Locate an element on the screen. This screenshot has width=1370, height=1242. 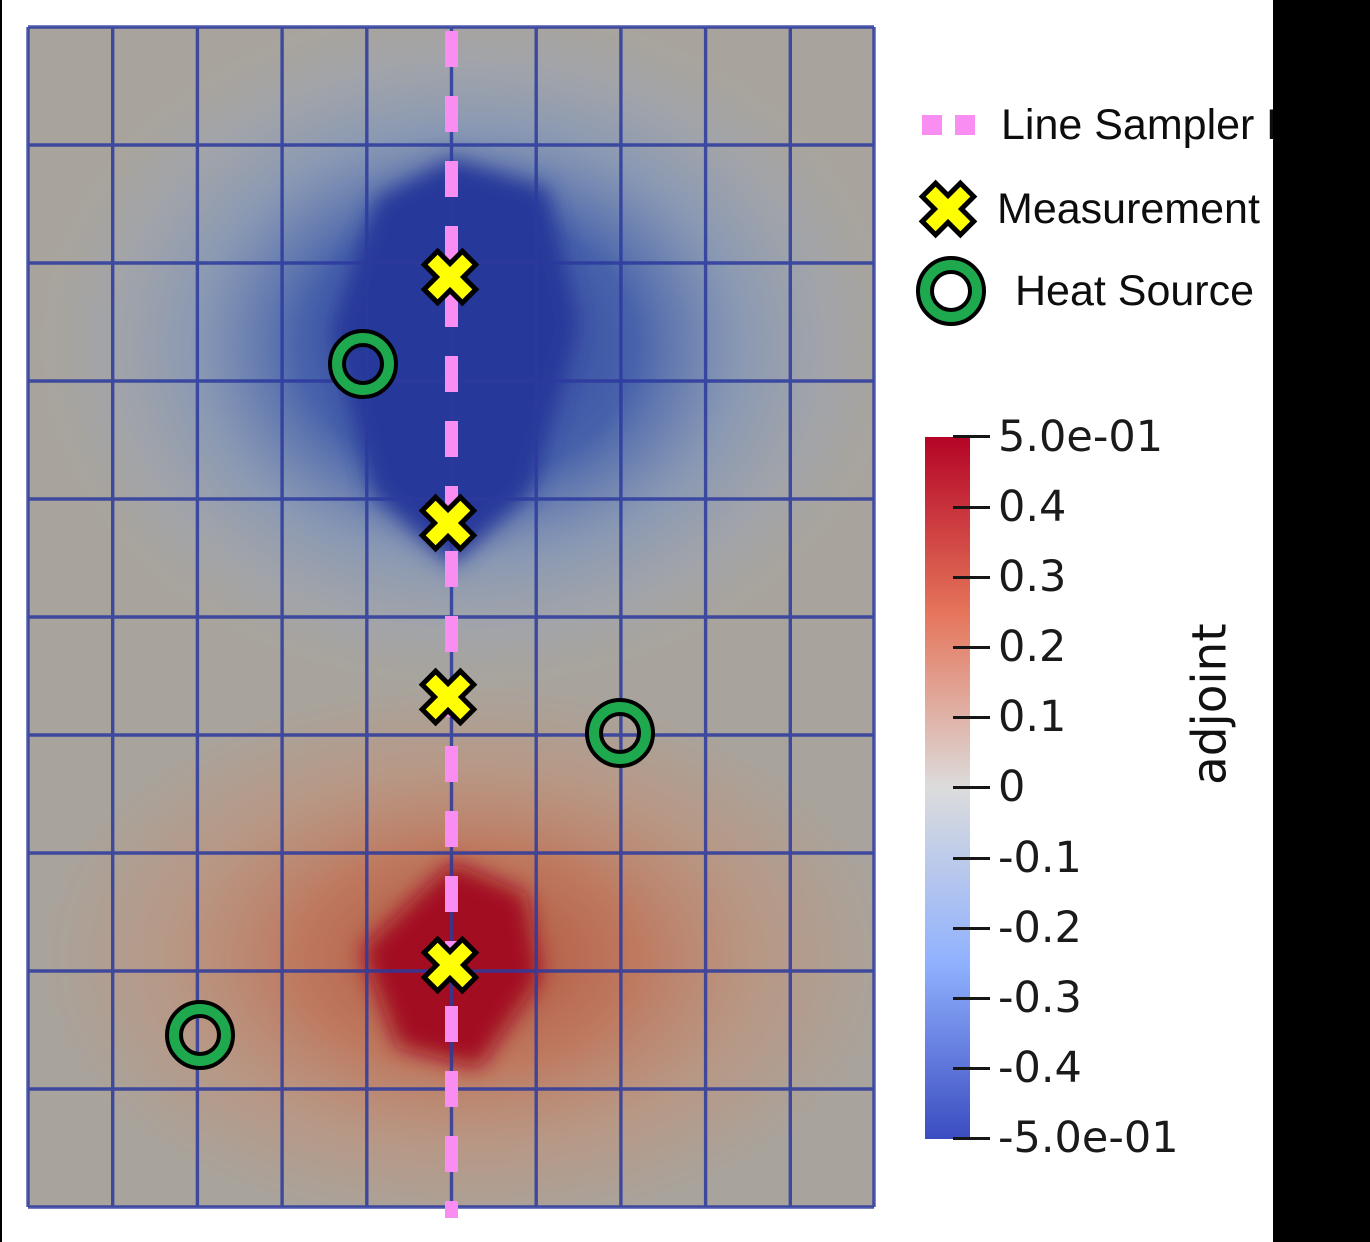
legend-label-heat-source: Heat Source is located at coordinates (1135, 290).